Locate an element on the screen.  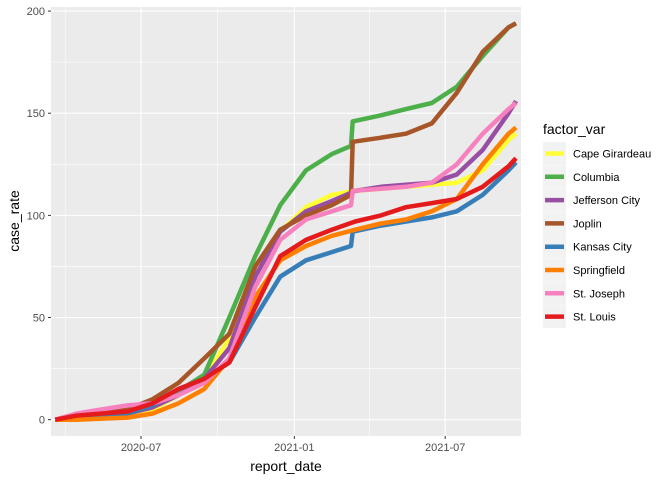
x-axis: 2020-07 2021-01 2021-07 is located at coordinates (293, 445).